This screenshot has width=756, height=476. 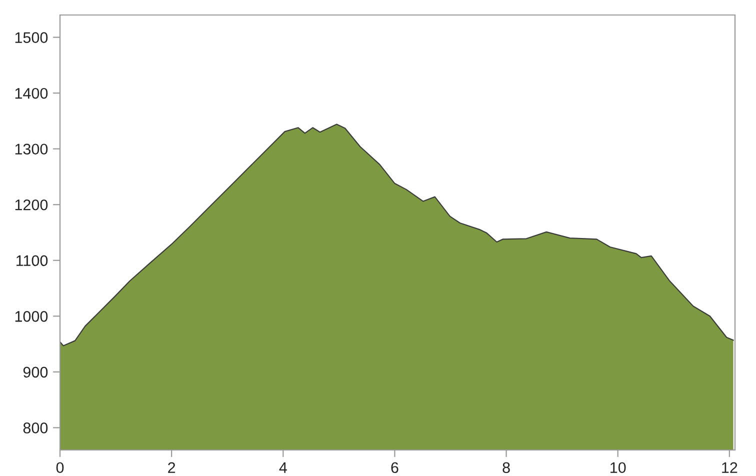 What do you see at coordinates (618, 468) in the screenshot?
I see `x-tick-label: 10` at bounding box center [618, 468].